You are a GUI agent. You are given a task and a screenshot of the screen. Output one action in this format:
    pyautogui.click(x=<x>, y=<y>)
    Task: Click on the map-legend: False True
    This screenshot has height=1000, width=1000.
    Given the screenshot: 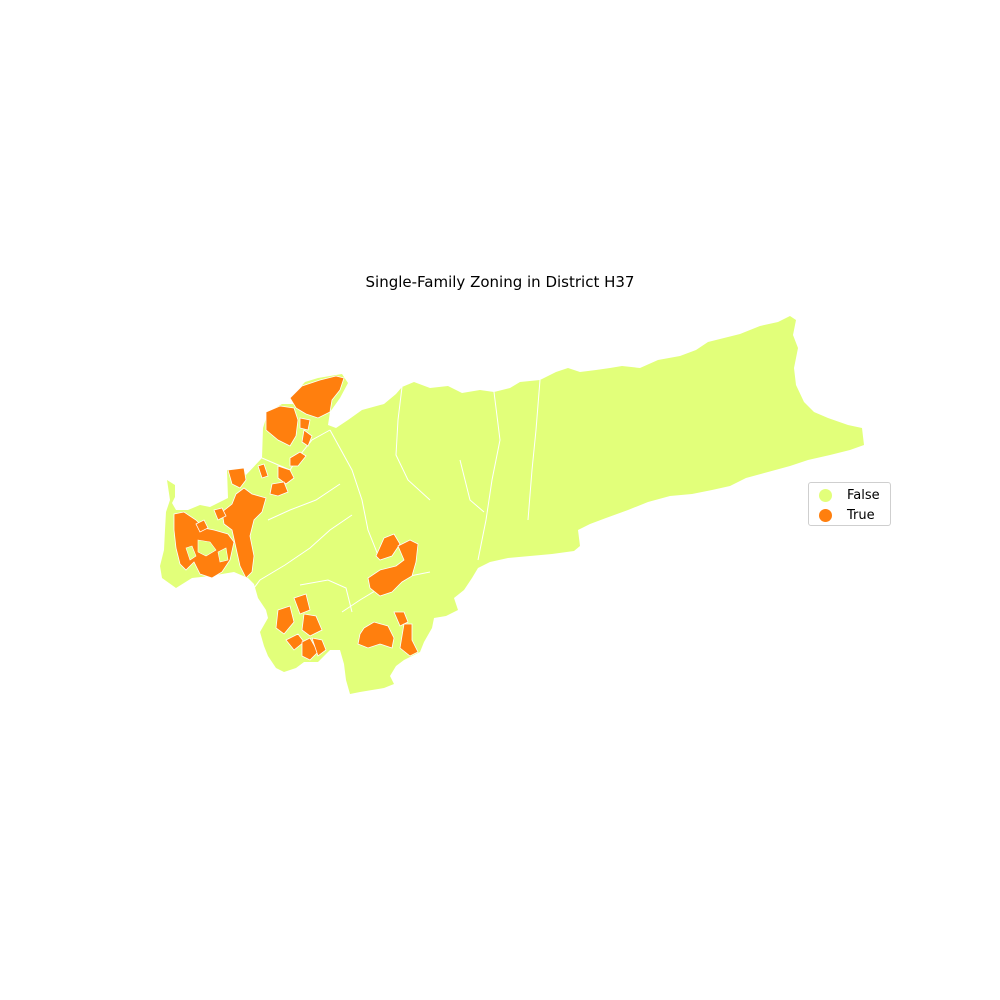 What is the action you would take?
    pyautogui.click(x=849, y=504)
    